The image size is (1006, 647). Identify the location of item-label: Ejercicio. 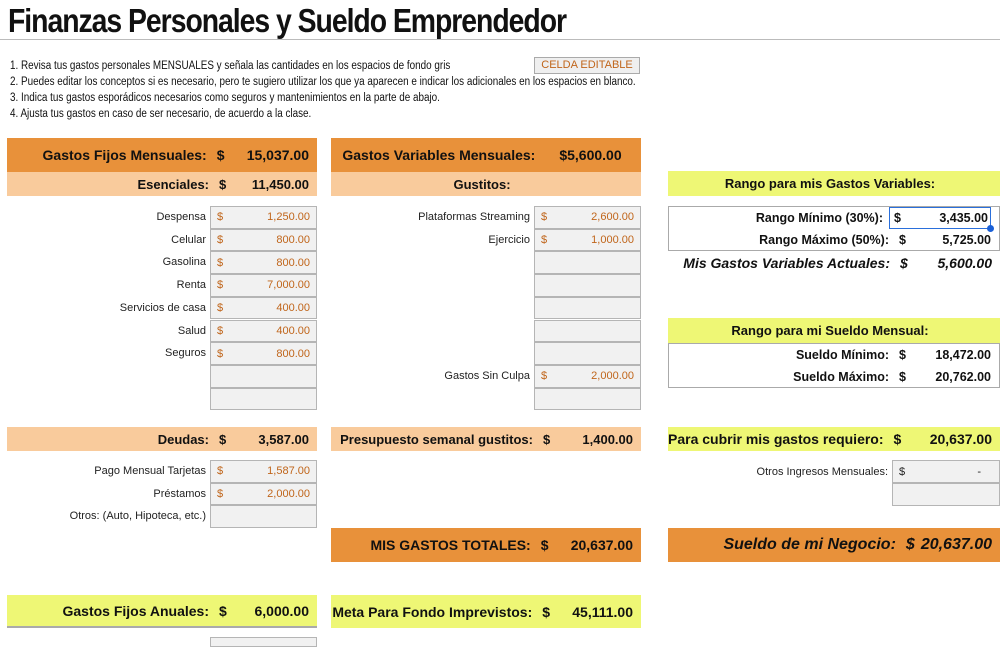
(509, 239).